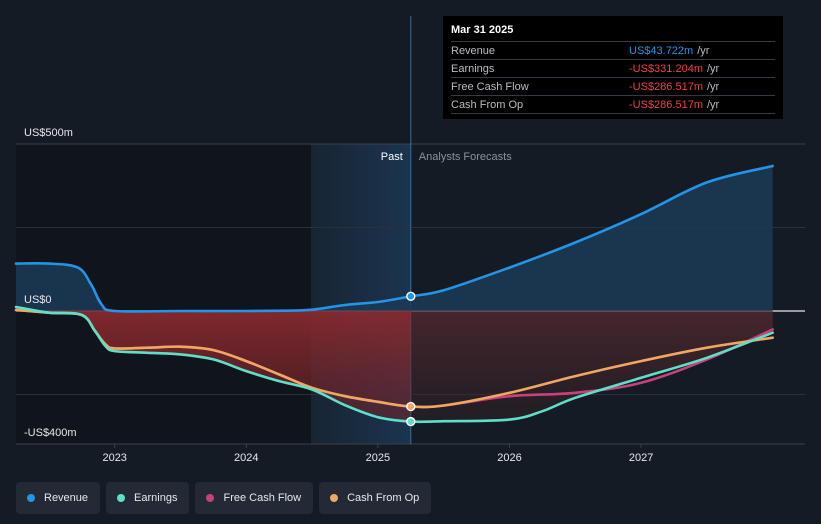 The image size is (821, 524). Describe the element at coordinates (378, 458) in the screenshot. I see `x-tick-label: 2025` at that location.